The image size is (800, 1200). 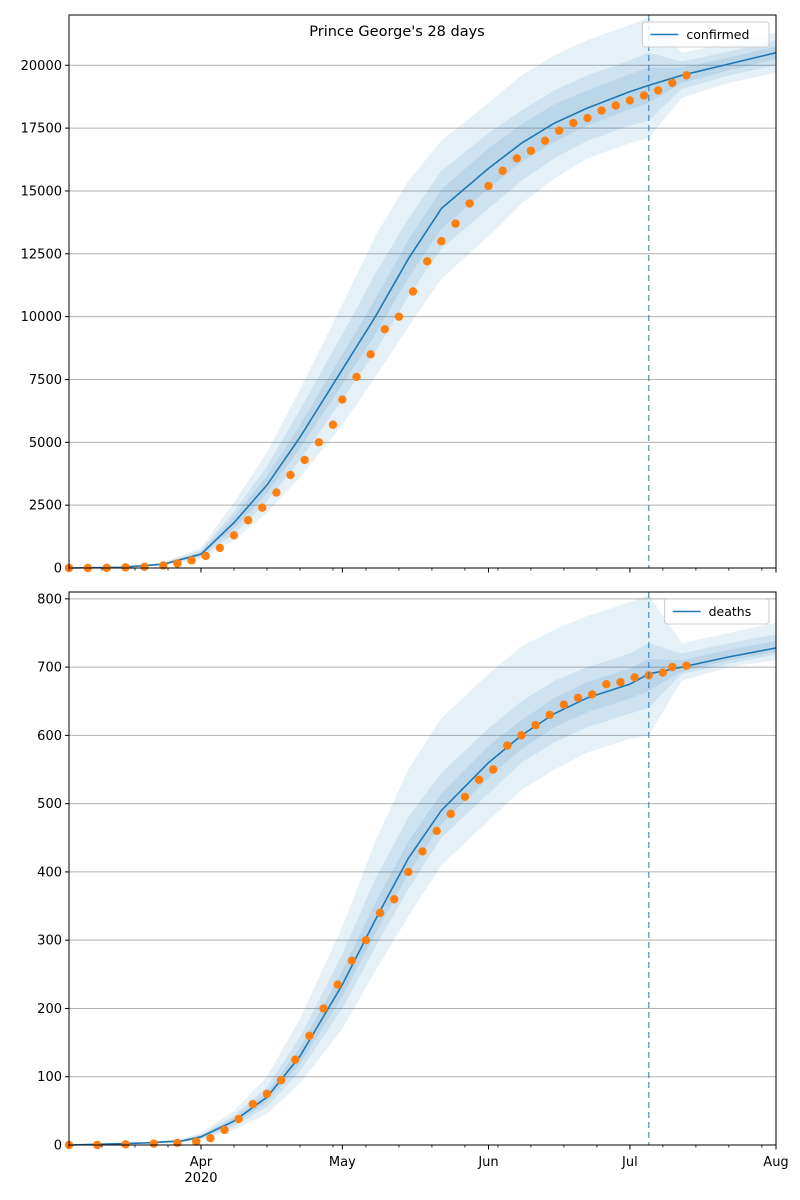 What do you see at coordinates (717, 611) in the screenshot?
I see `legend-box` at bounding box center [717, 611].